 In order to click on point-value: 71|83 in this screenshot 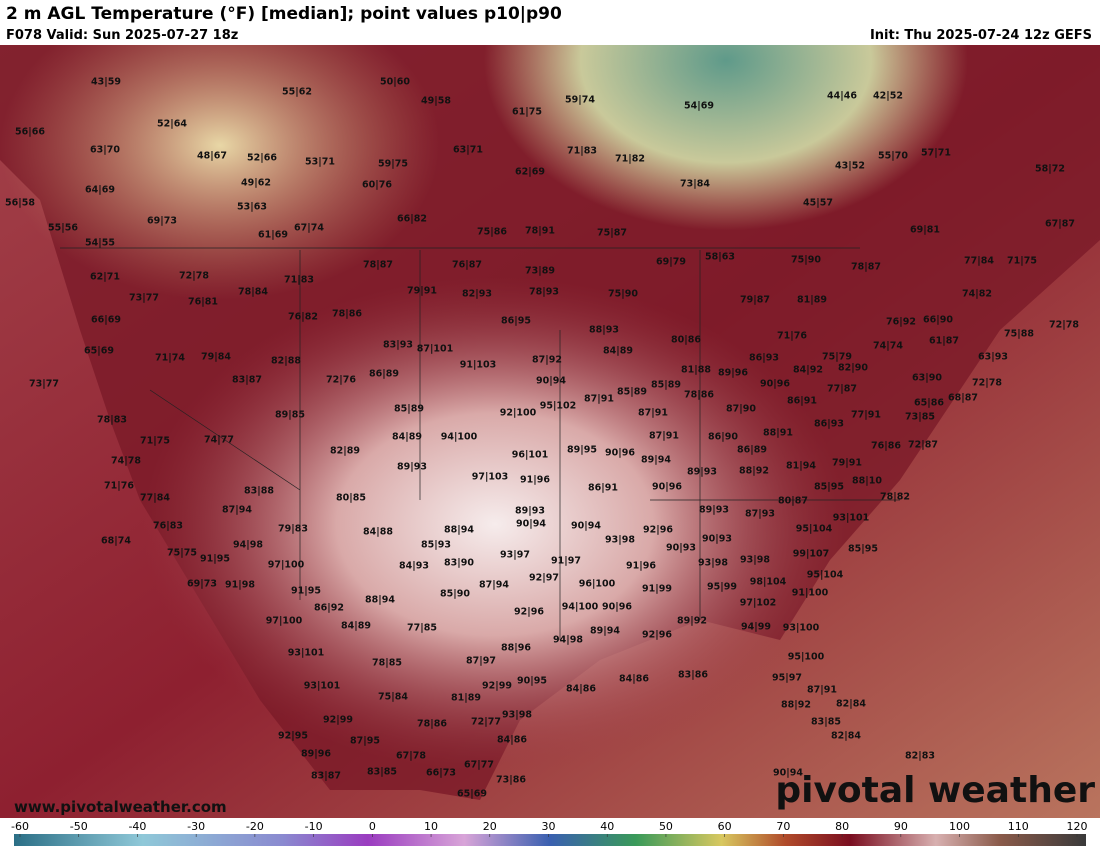, I will do `click(299, 280)`.